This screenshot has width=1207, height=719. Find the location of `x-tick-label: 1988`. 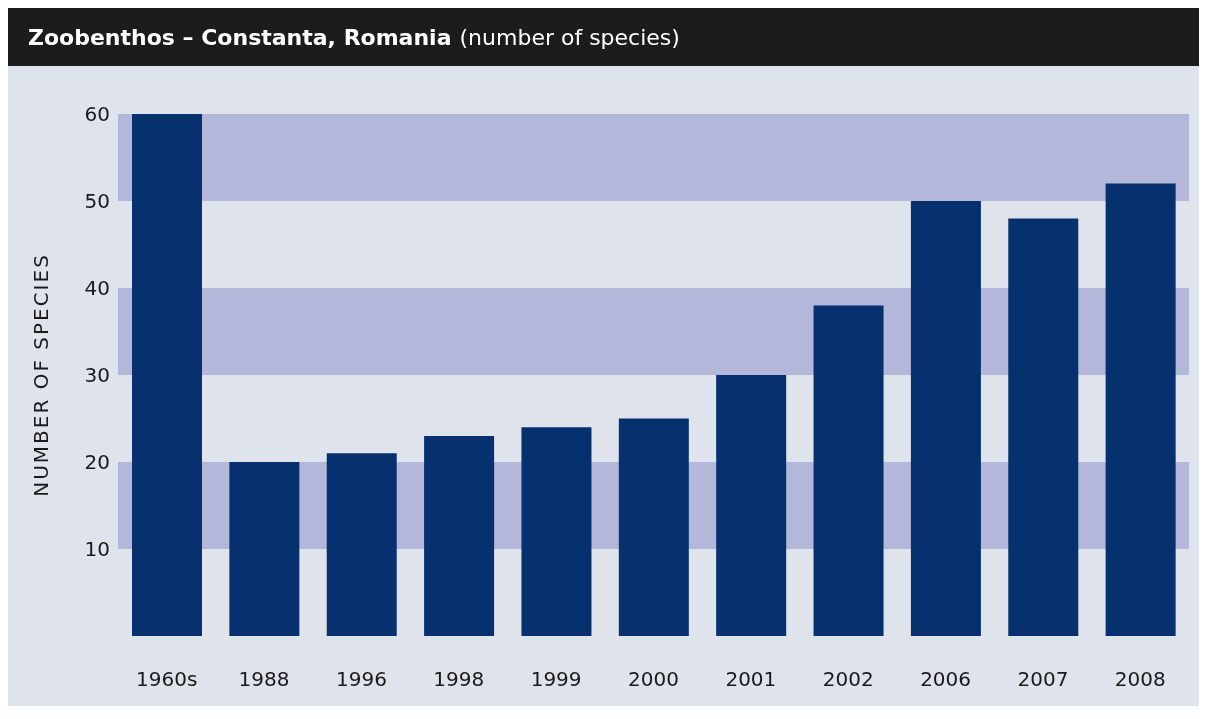

x-tick-label: 1988 is located at coordinates (264, 679).